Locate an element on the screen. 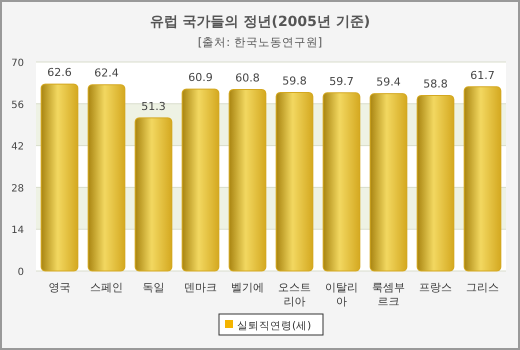 The height and width of the screenshot is (350, 520). data-label: 60.9 is located at coordinates (200, 77).